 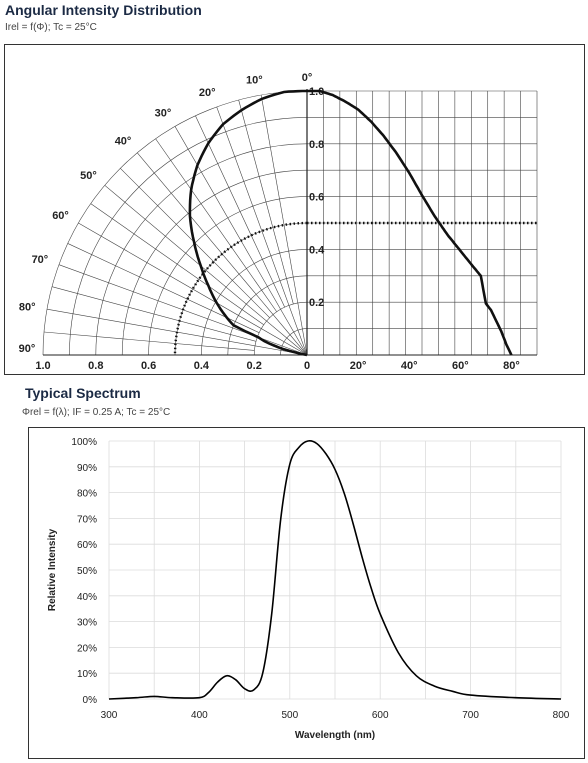 What do you see at coordinates (87, 571) in the screenshot?
I see `y-tick-label: 50%` at bounding box center [87, 571].